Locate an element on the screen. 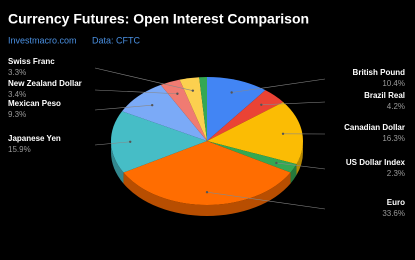 Image resolution: width=415 pixels, height=260 pixels. legend-label: Canadian Dollar is located at coordinates (374, 127).